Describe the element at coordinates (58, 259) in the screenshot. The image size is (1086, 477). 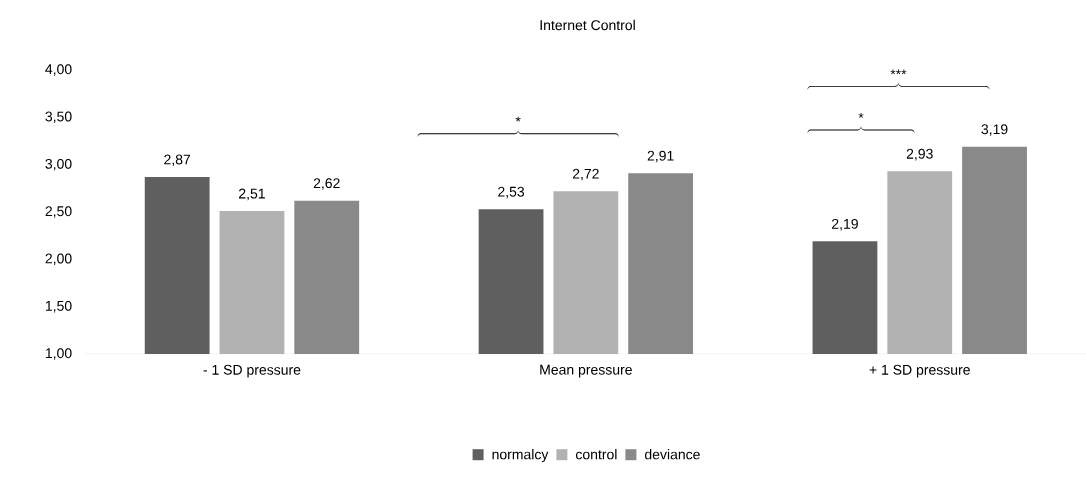
I see `y-tick-label: 2,00` at that location.